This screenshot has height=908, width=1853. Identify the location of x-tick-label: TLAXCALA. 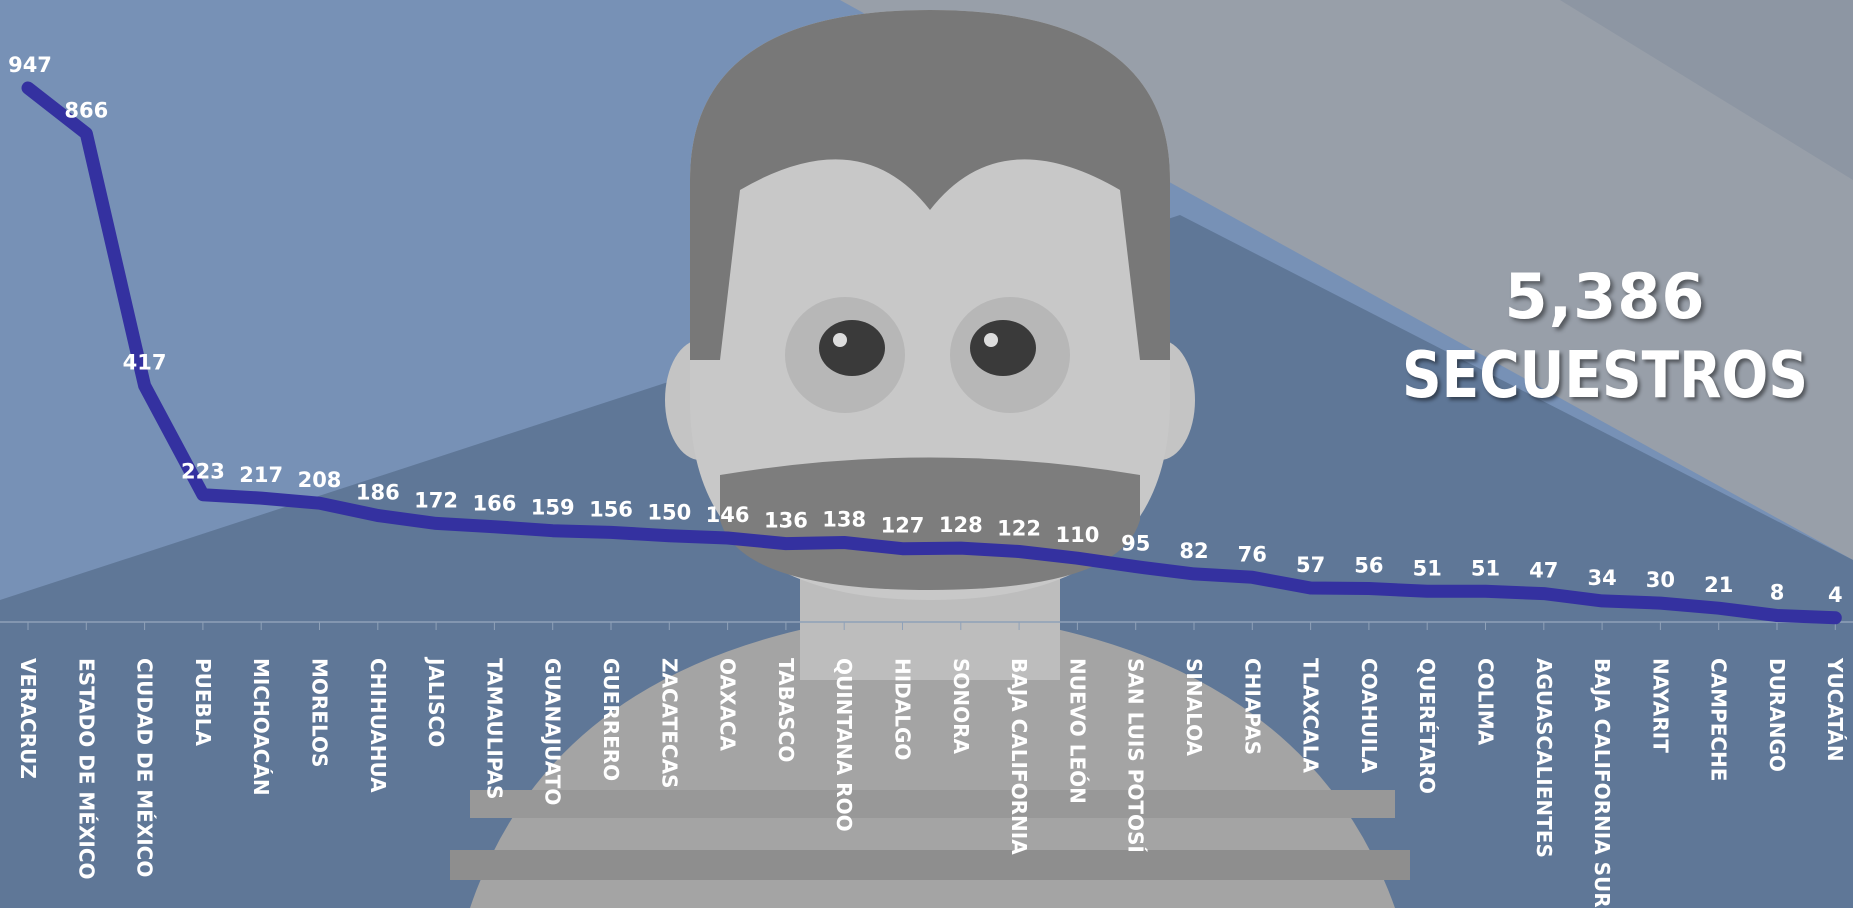
(1311, 715).